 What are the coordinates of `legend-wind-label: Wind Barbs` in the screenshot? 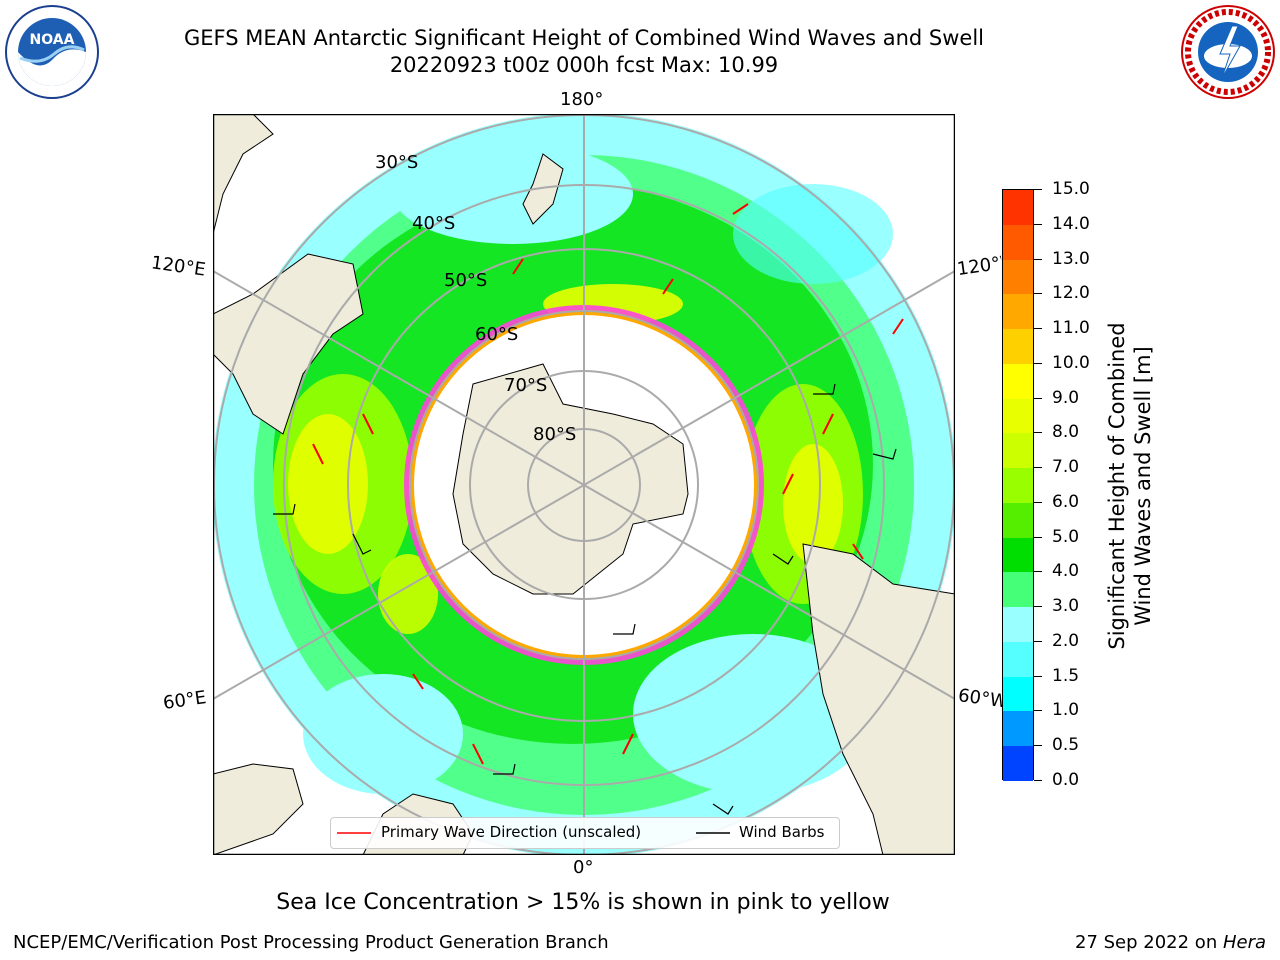 It's located at (782, 832).